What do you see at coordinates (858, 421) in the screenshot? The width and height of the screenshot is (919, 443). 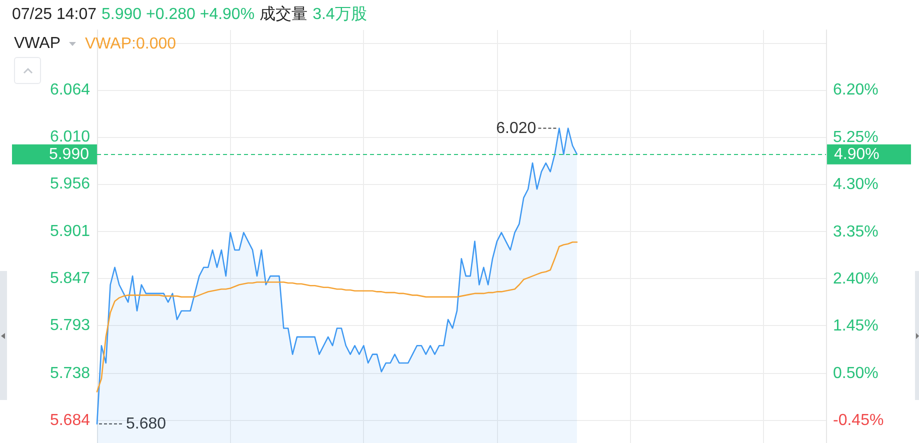 I see `y2-tick-label: -0.45%` at bounding box center [858, 421].